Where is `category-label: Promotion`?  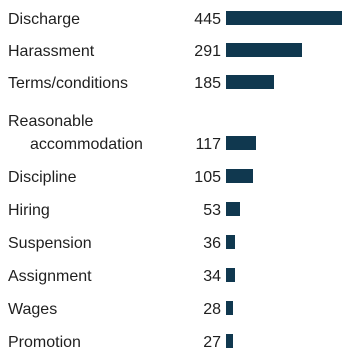
category-label: Promotion is located at coordinates (44, 342).